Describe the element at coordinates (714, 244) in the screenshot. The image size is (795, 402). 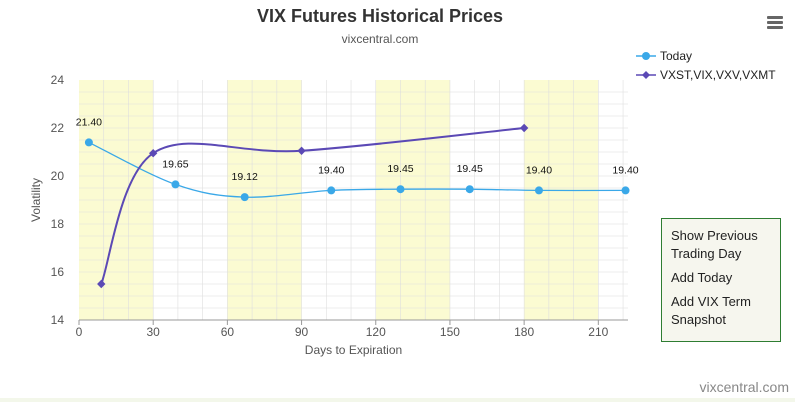
I see `menu-item-previous-day: Show Previous Trading Day` at that location.